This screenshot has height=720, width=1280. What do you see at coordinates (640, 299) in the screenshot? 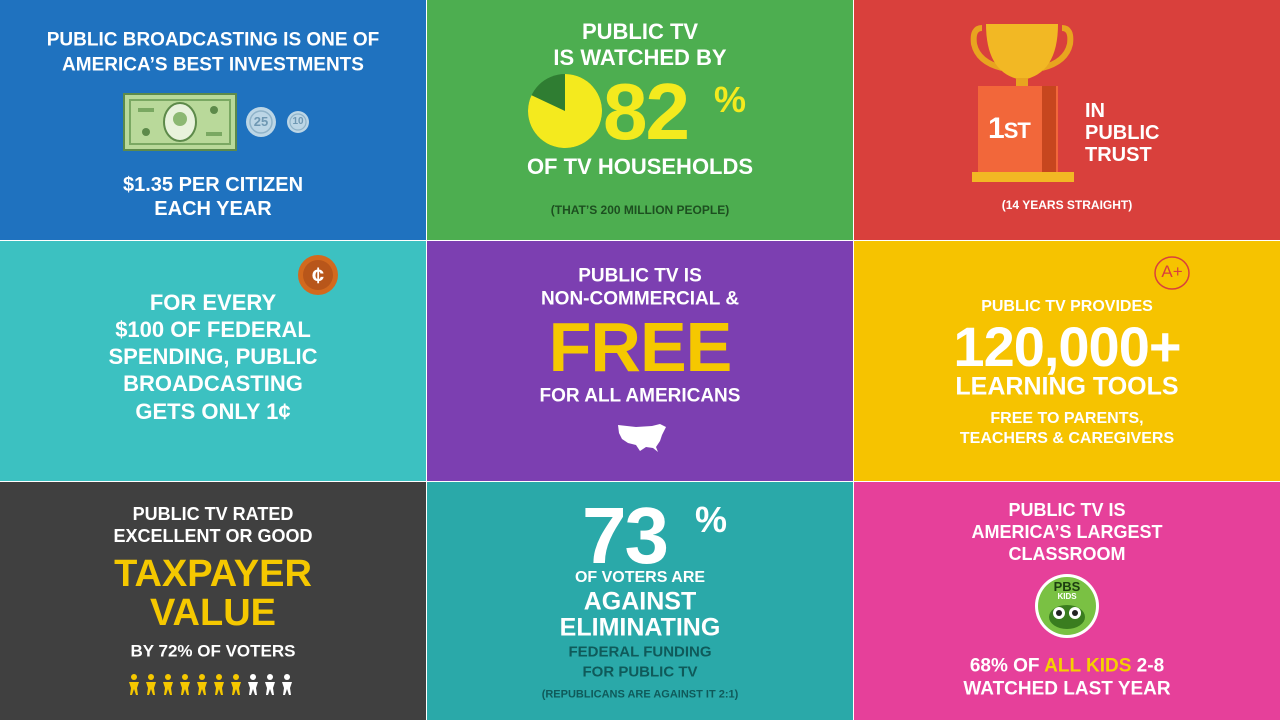
I see `headline: NON-COMMERCIAL &` at bounding box center [640, 299].